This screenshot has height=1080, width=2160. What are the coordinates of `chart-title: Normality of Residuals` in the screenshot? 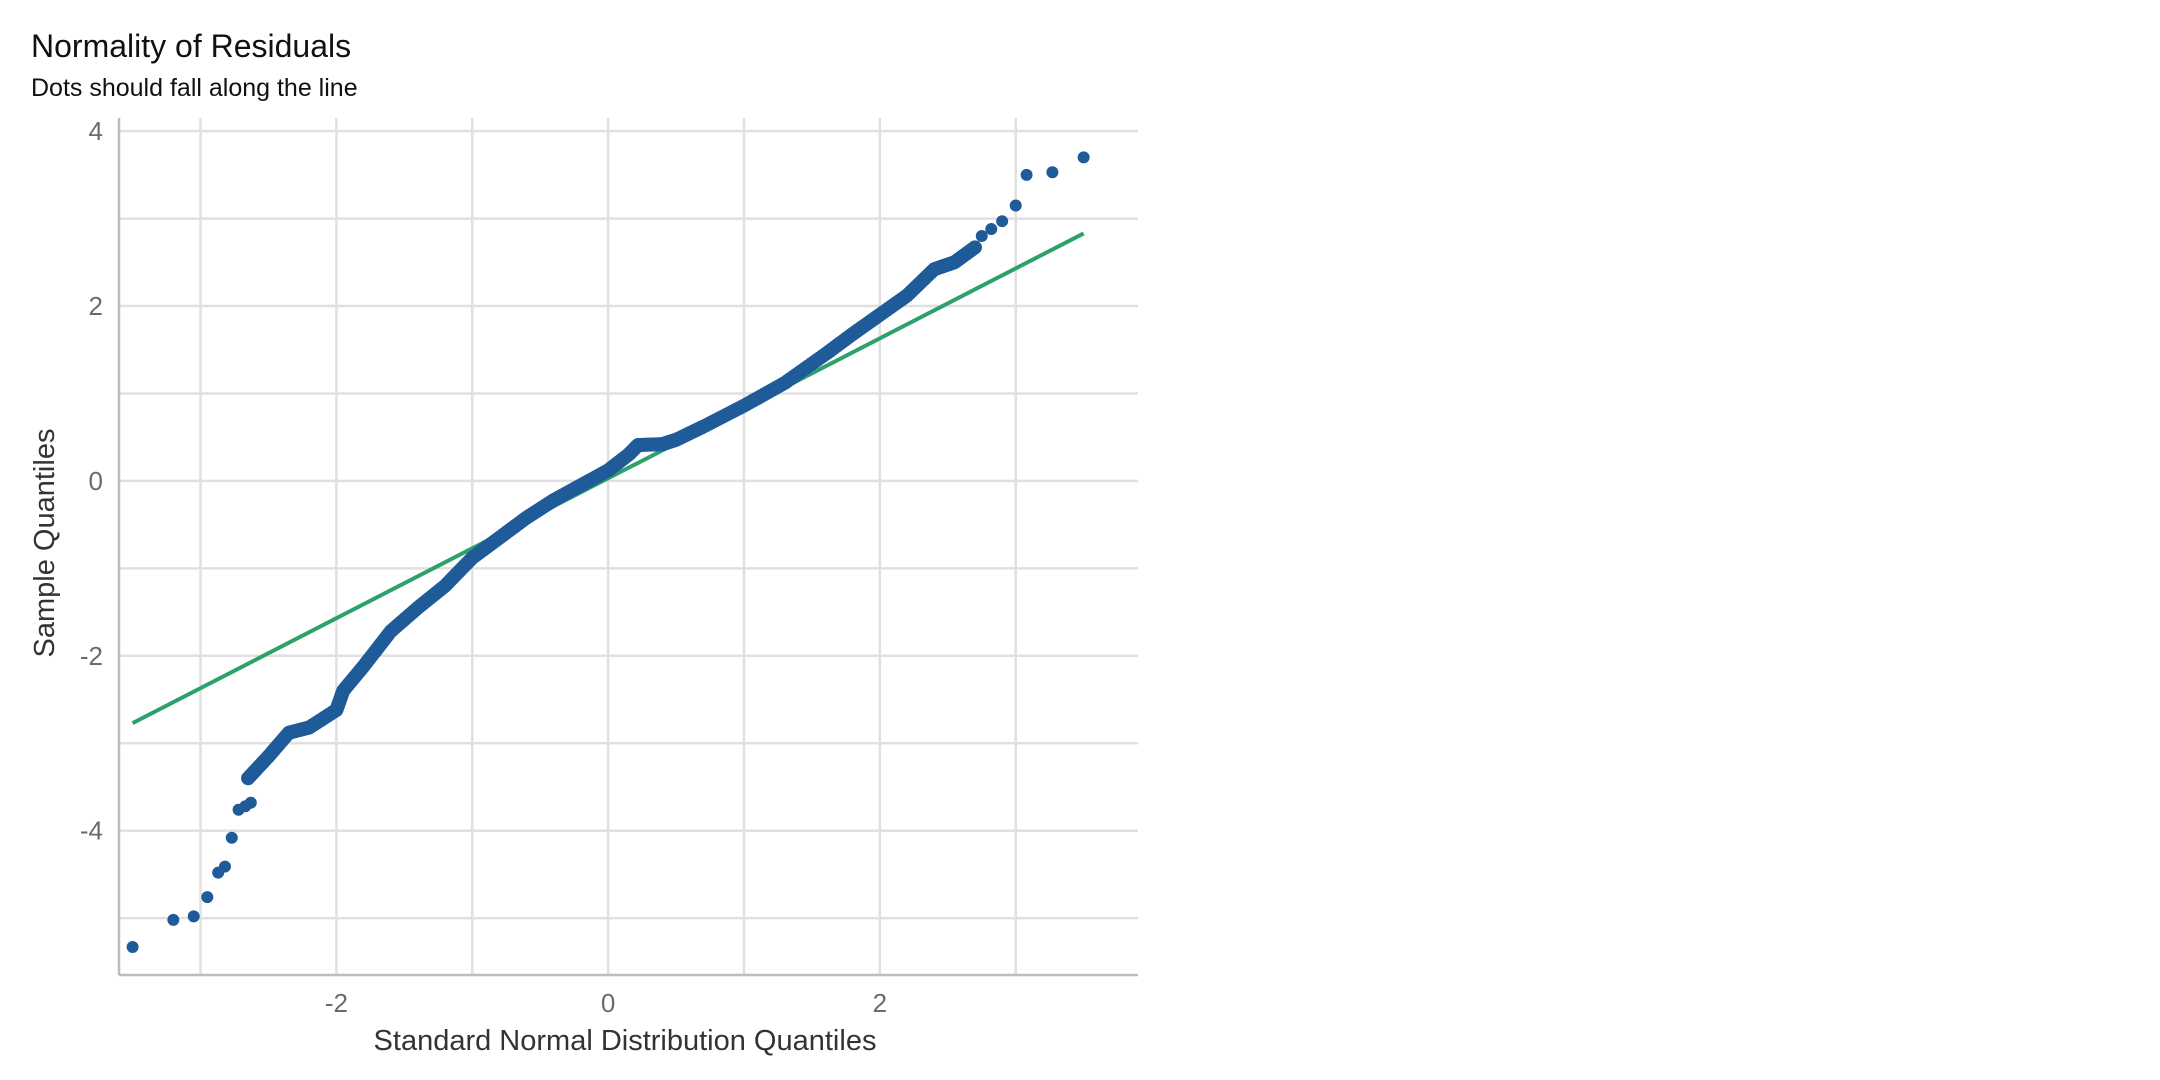 It's located at (191, 46).